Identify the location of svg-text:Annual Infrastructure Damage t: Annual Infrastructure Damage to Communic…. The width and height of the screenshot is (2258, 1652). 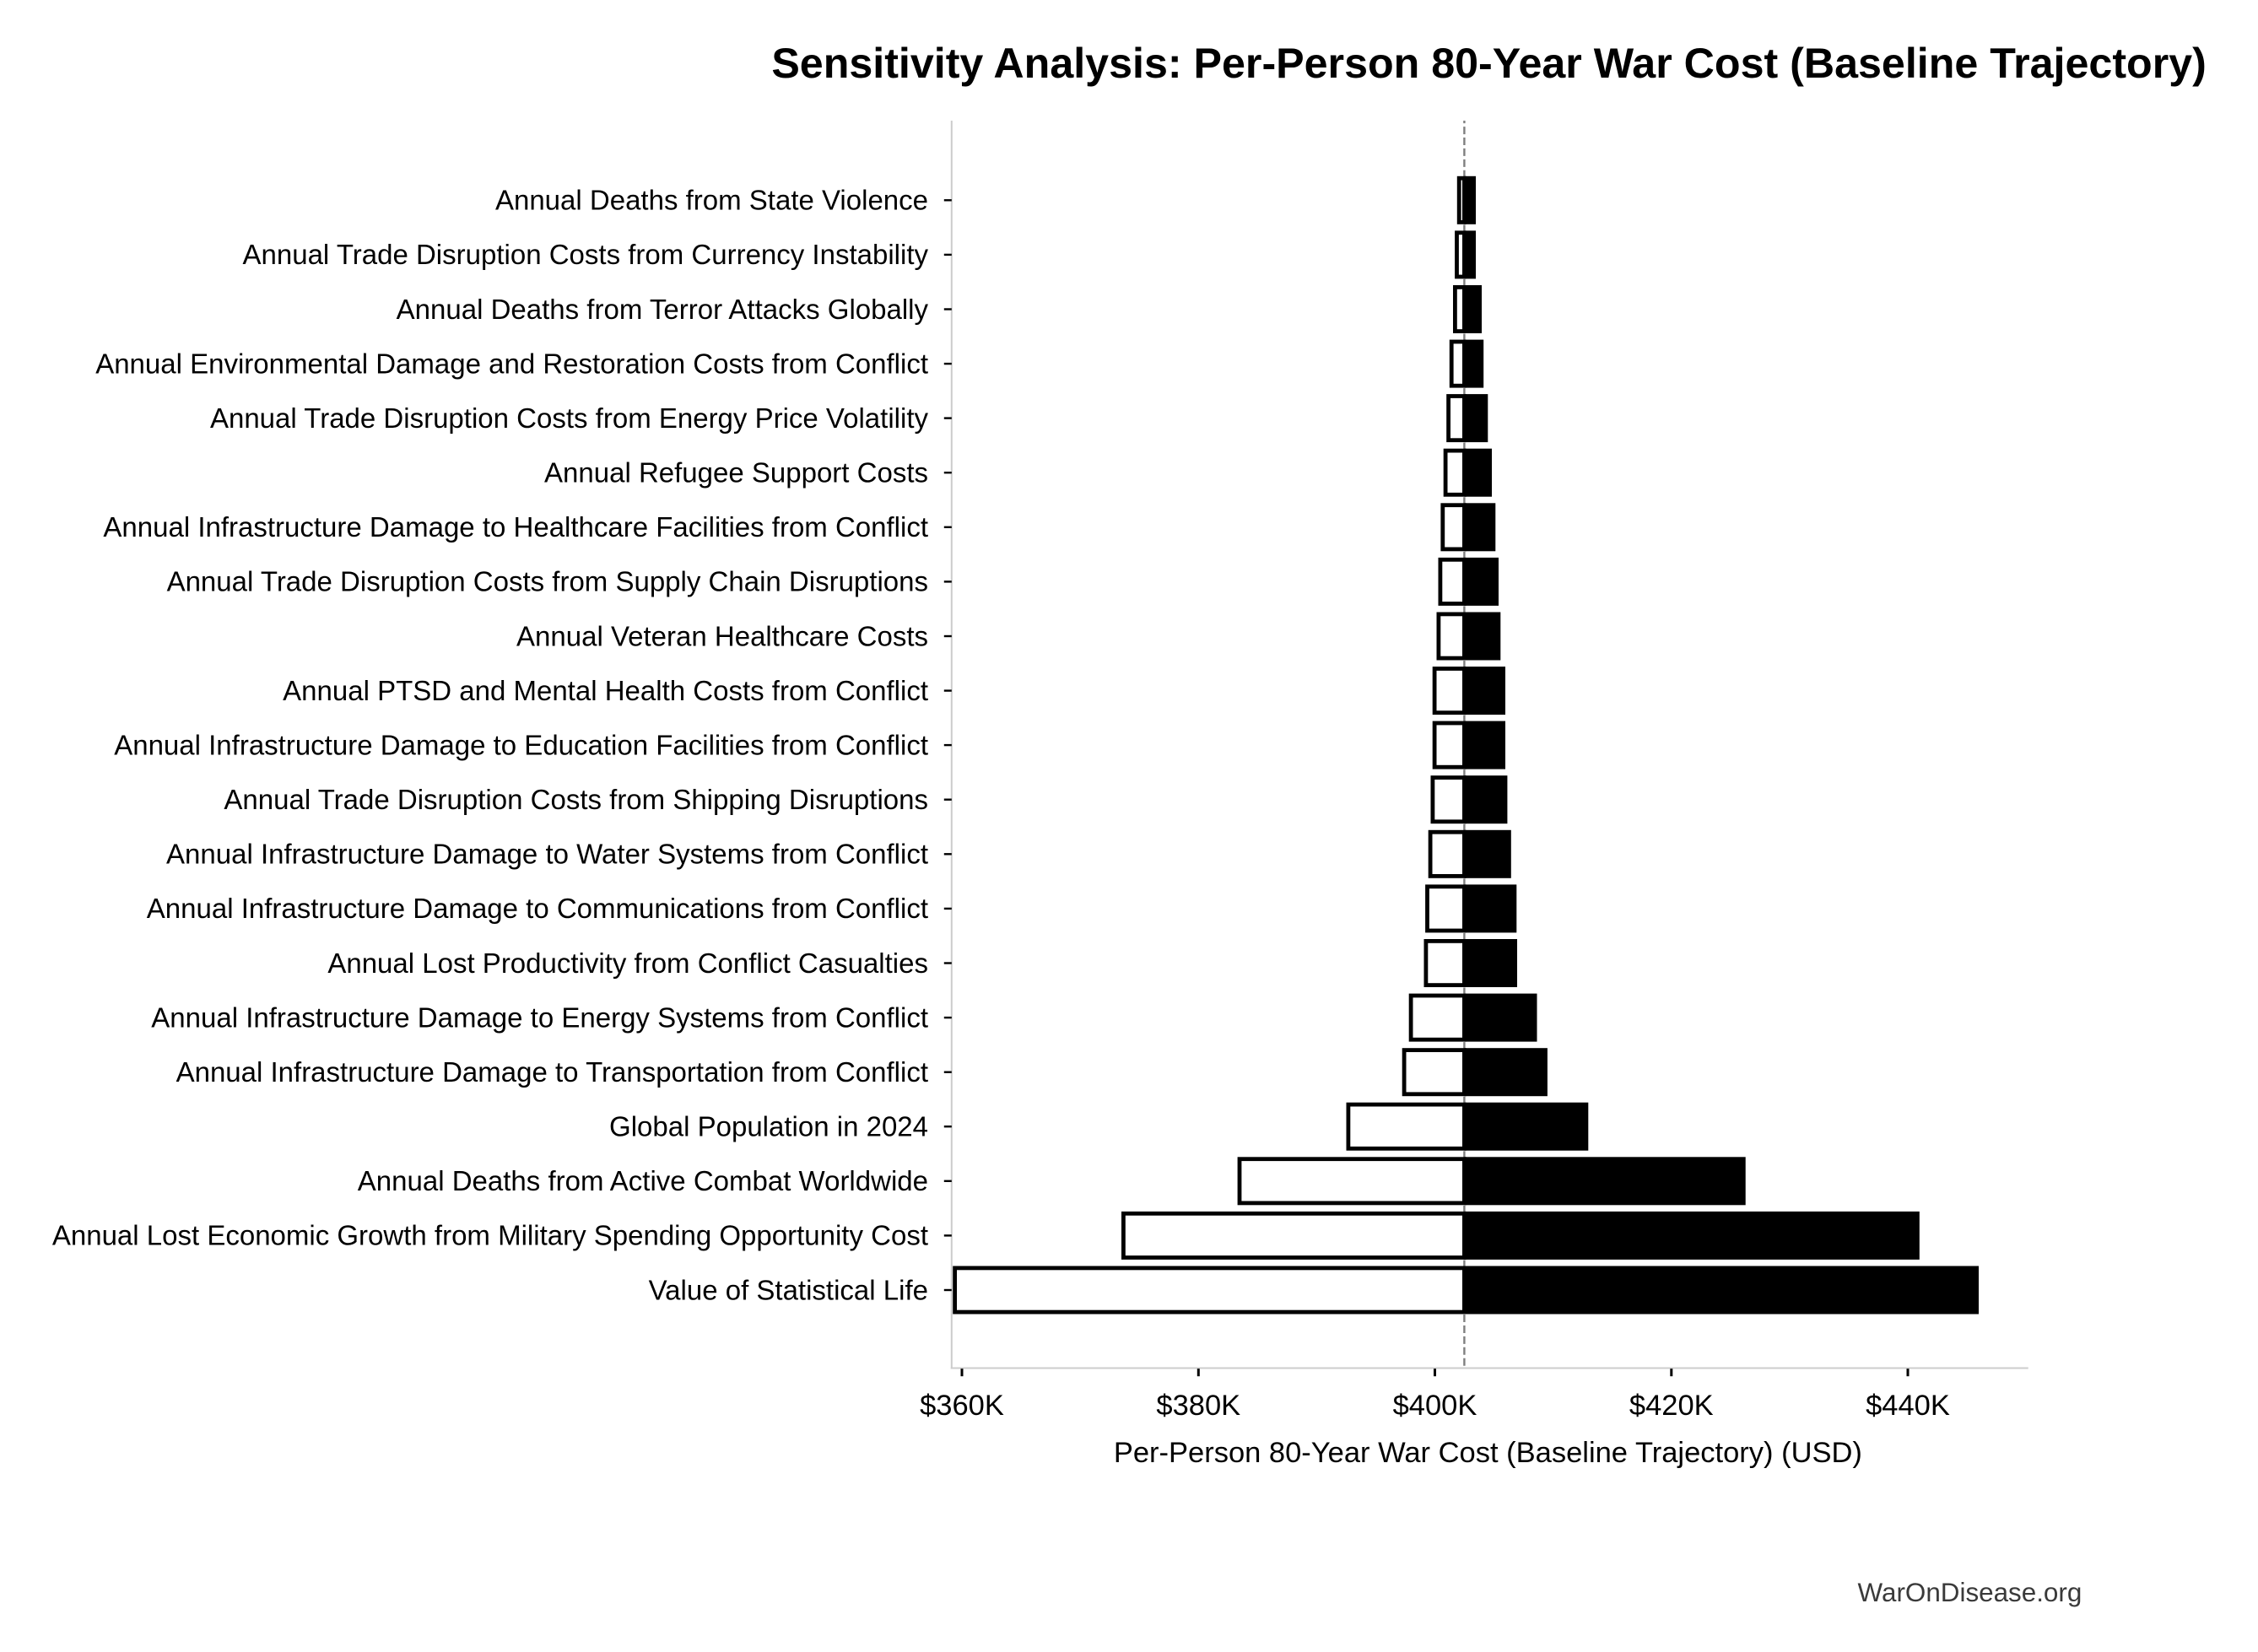
(538, 908).